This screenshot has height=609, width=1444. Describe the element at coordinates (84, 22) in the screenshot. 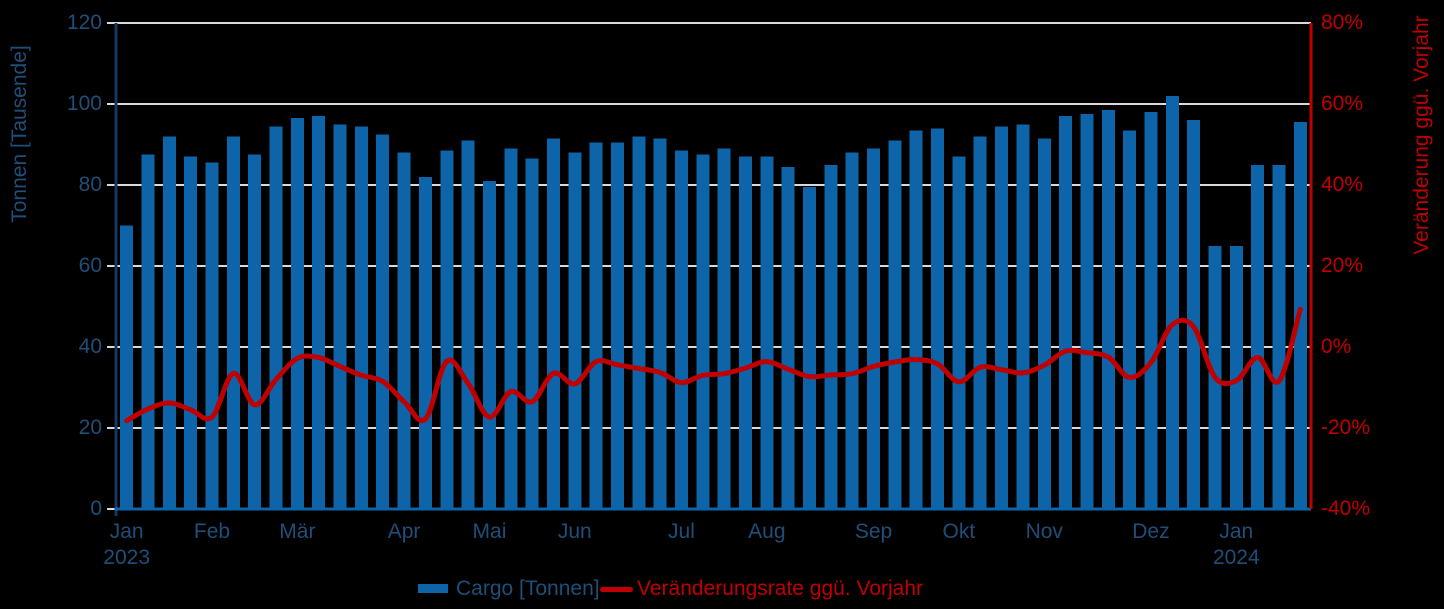

I see `left-axis-tick-label: 120` at that location.